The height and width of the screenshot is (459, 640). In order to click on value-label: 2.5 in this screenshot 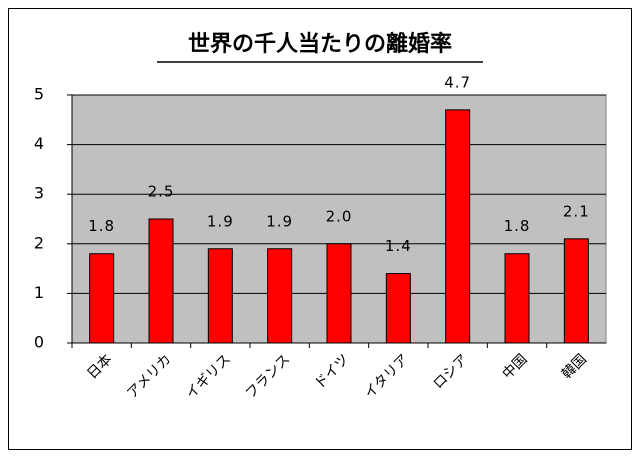, I will do `click(161, 192)`.